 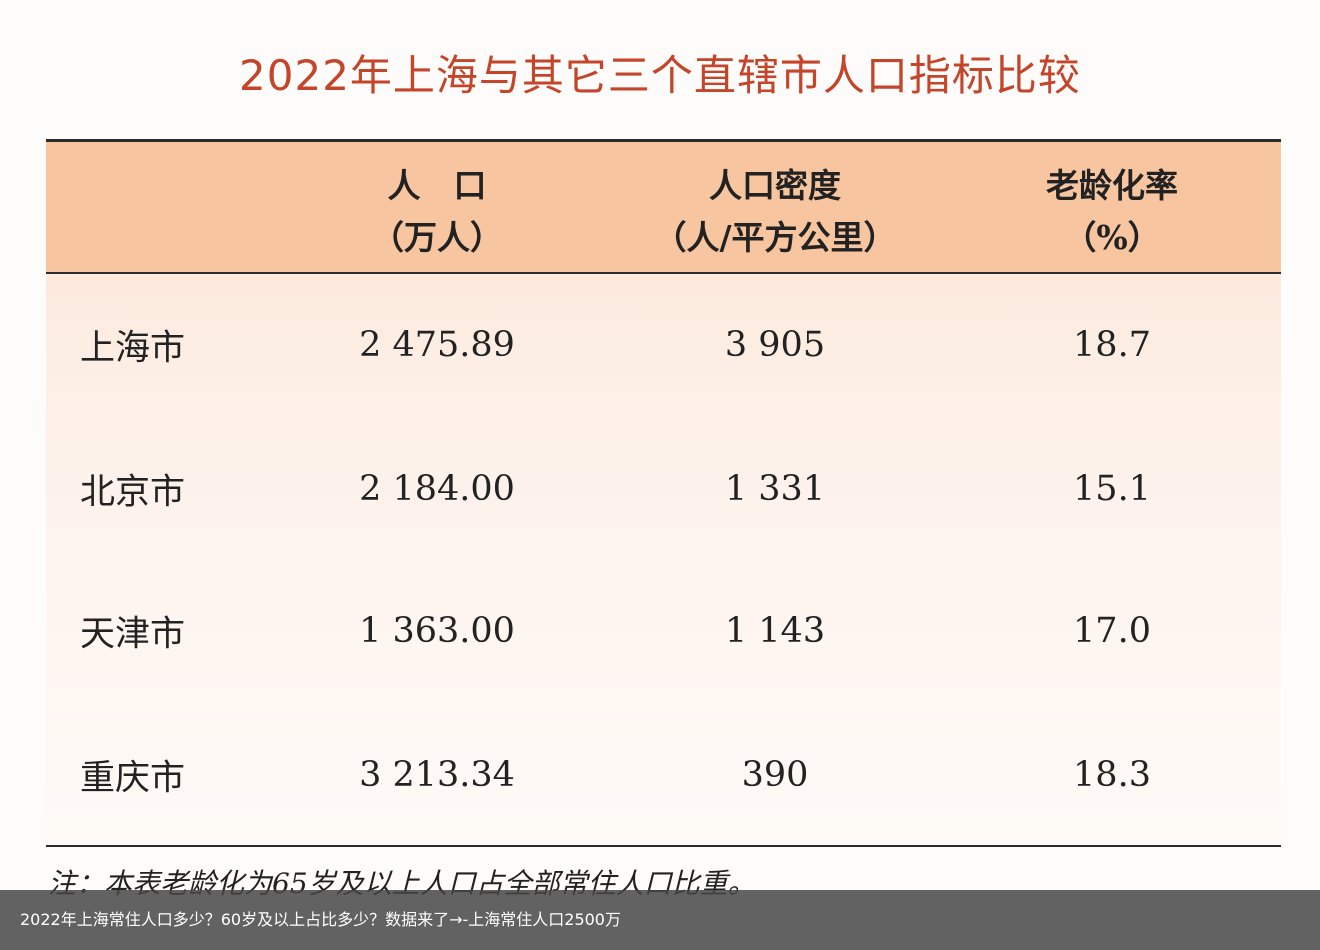 I want to click on title: 2022年上海与其它三个直辖市人口指标比较, so click(x=660, y=75).